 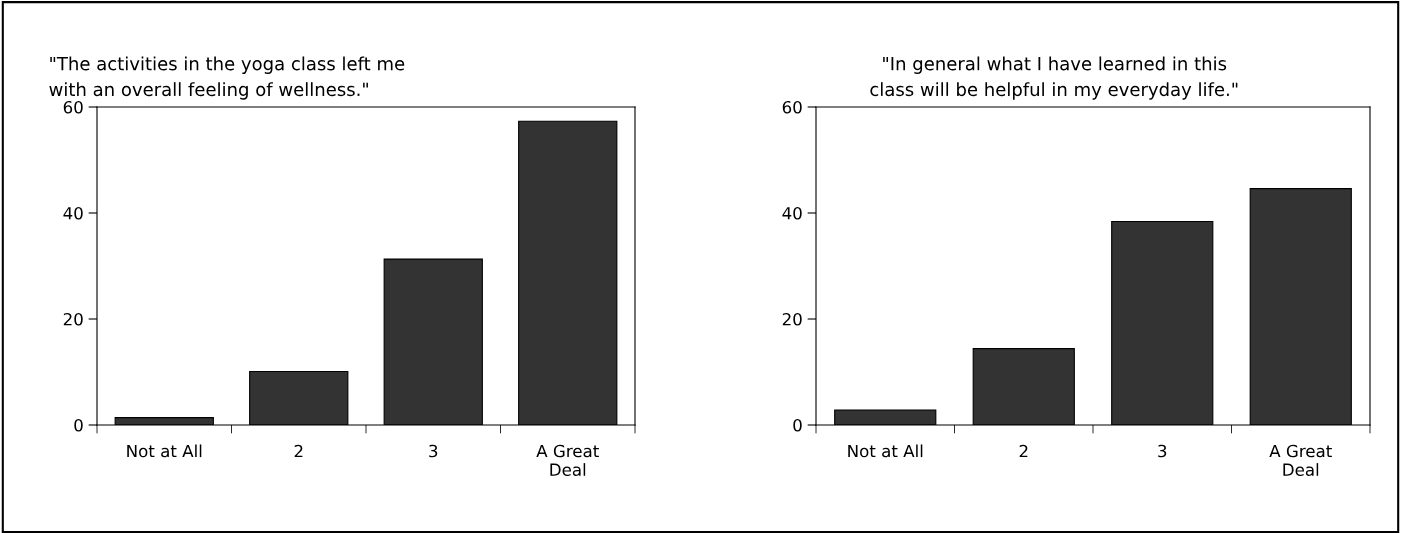 What do you see at coordinates (227, 78) in the screenshot?
I see `chart-title: "The activities in the yoga class left me with an overall feeling of wellness."` at bounding box center [227, 78].